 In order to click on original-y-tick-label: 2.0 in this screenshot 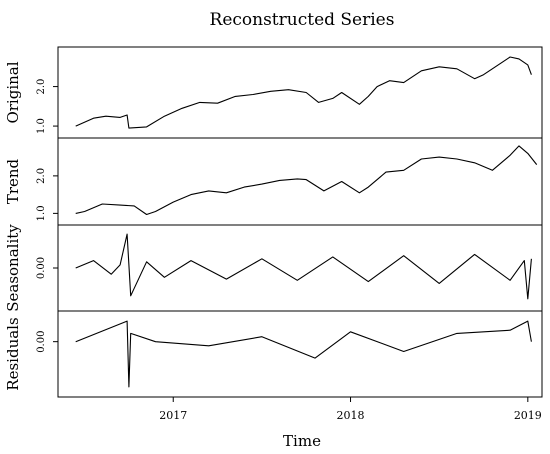, I will do `click(41, 87)`.